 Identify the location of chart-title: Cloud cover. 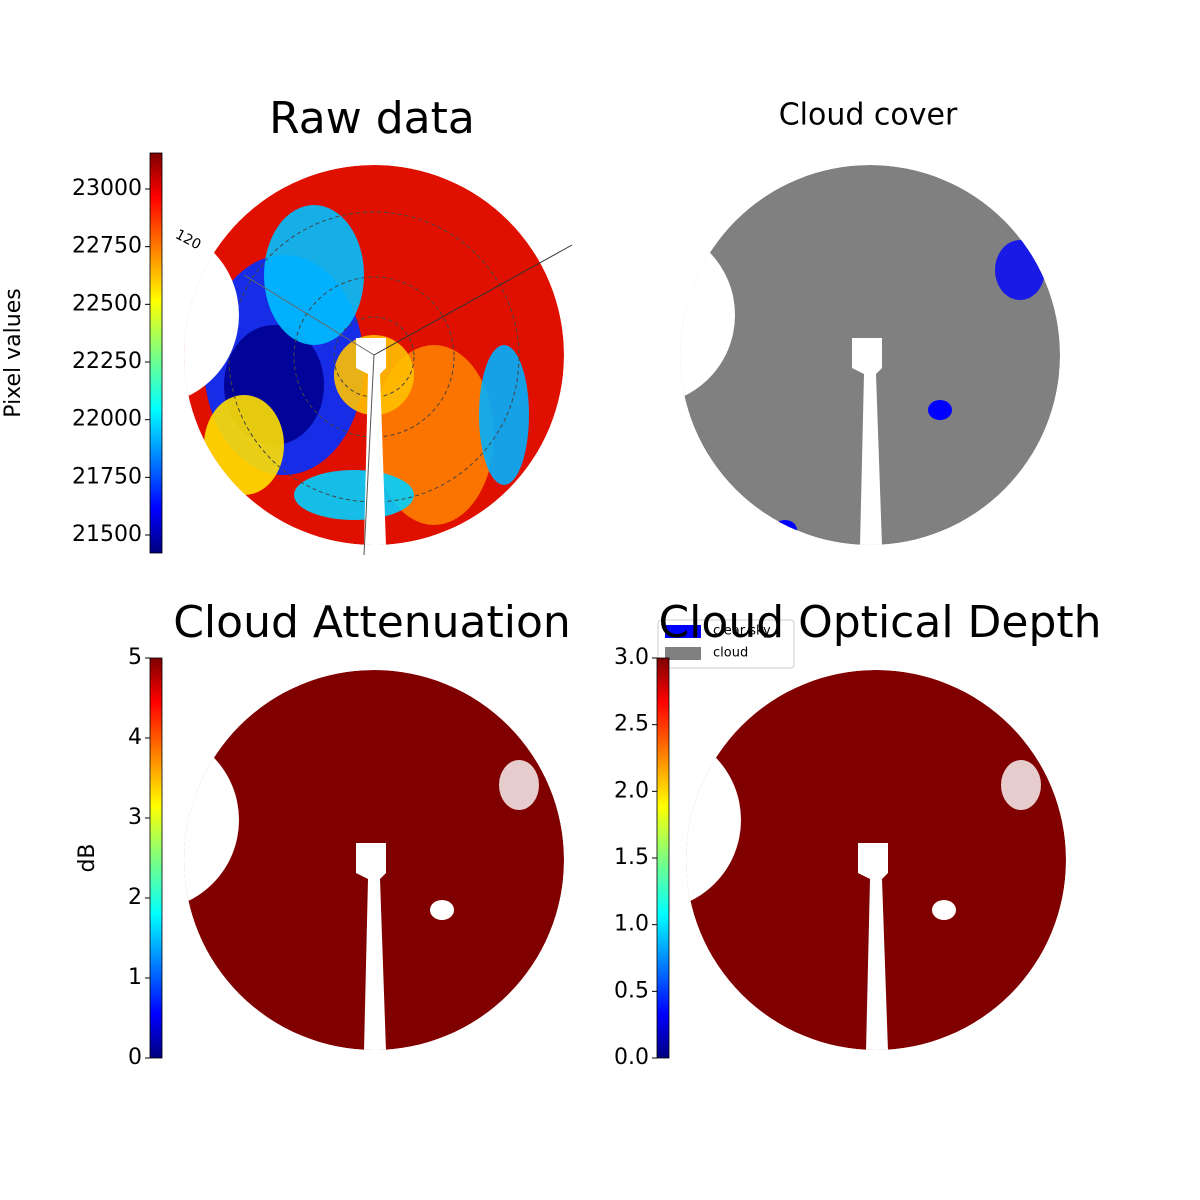
(868, 115).